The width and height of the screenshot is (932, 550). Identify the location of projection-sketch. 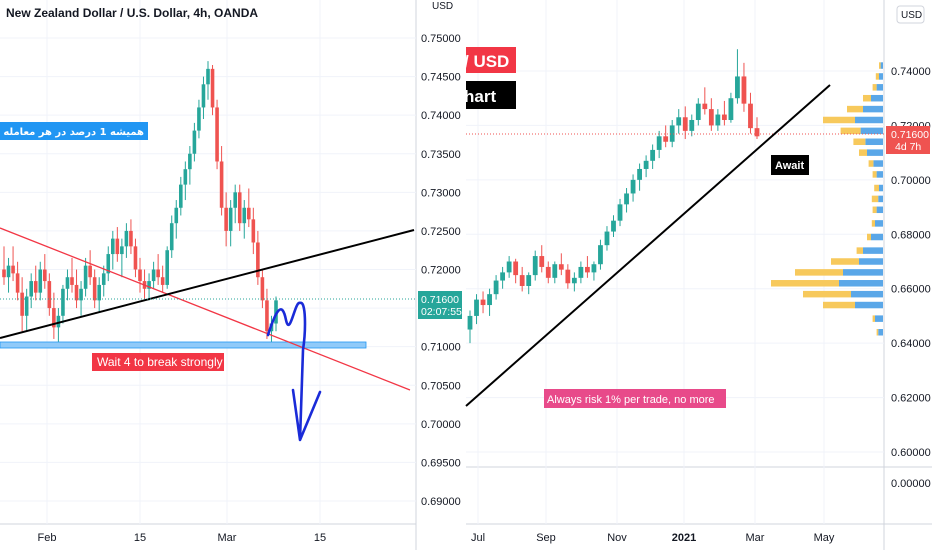
(294, 371).